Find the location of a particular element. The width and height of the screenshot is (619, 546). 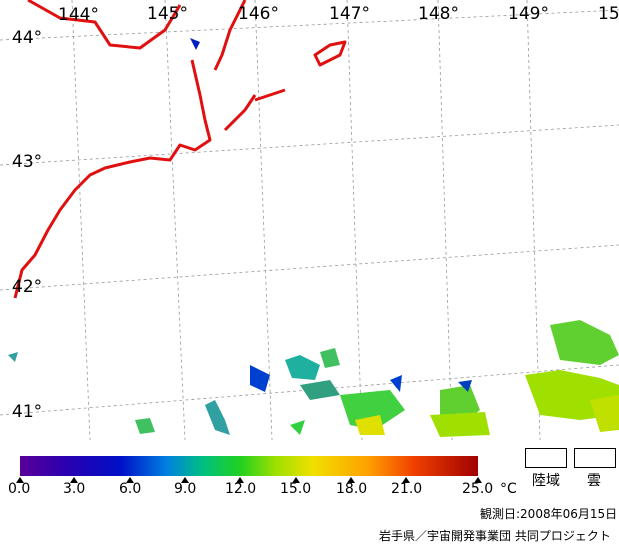

observation-date: 観測日:2008年06月15日 is located at coordinates (549, 514).